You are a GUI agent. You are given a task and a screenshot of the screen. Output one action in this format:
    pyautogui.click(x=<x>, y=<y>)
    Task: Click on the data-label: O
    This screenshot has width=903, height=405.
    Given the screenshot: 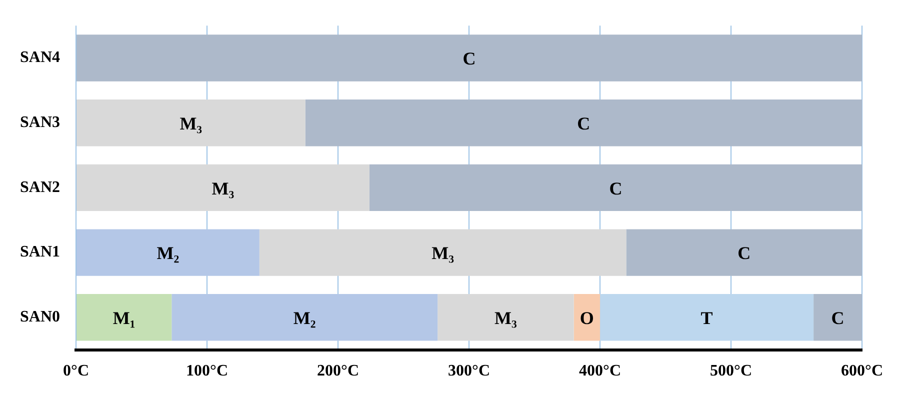 What is the action you would take?
    pyautogui.click(x=587, y=318)
    